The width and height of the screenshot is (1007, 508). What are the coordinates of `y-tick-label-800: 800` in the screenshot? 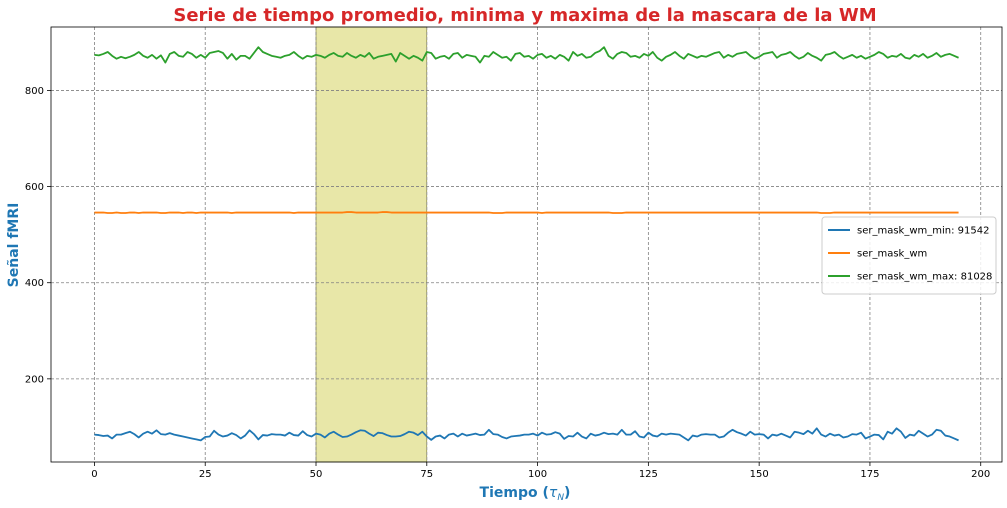 It's located at (34, 91).